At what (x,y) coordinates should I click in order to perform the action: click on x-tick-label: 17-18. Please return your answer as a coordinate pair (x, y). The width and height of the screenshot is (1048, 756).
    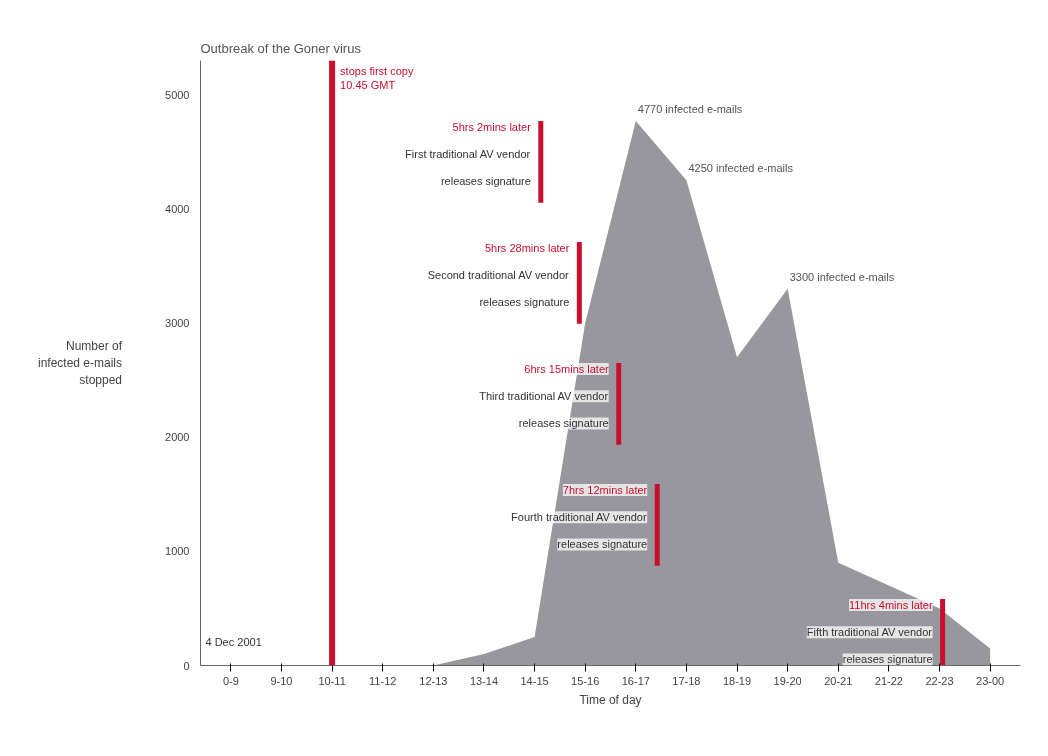
    Looking at the image, I should click on (686, 680).